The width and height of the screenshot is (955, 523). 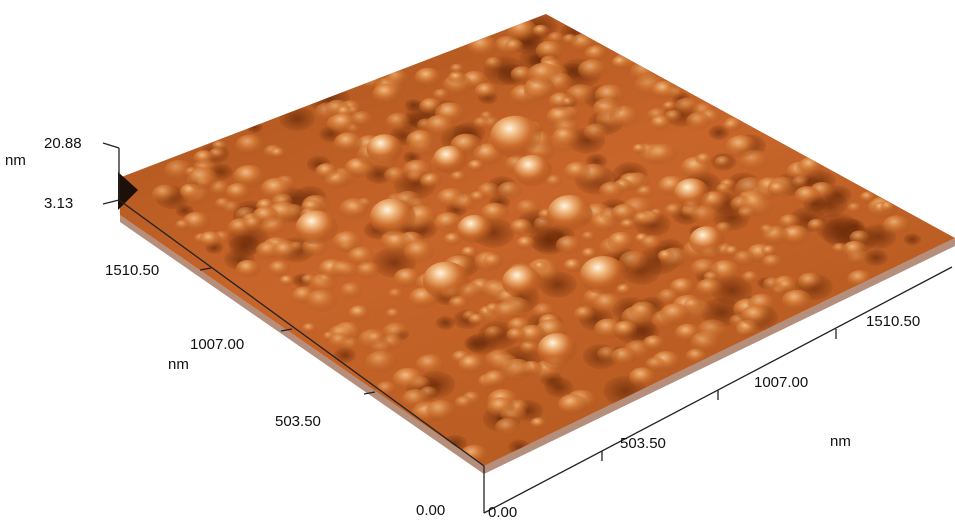 I want to click on x-axis-tick-label: 1510.50, so click(x=893, y=321).